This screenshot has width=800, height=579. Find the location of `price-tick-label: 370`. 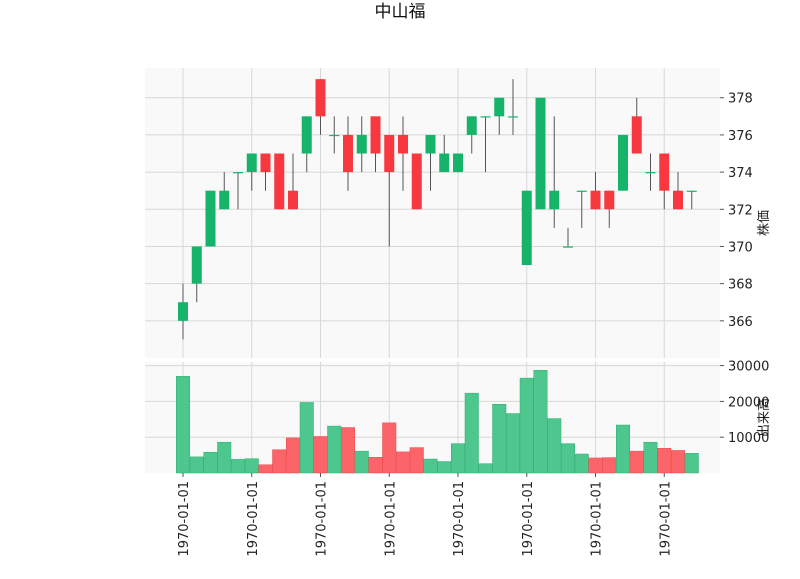

price-tick-label: 370 is located at coordinates (740, 247).